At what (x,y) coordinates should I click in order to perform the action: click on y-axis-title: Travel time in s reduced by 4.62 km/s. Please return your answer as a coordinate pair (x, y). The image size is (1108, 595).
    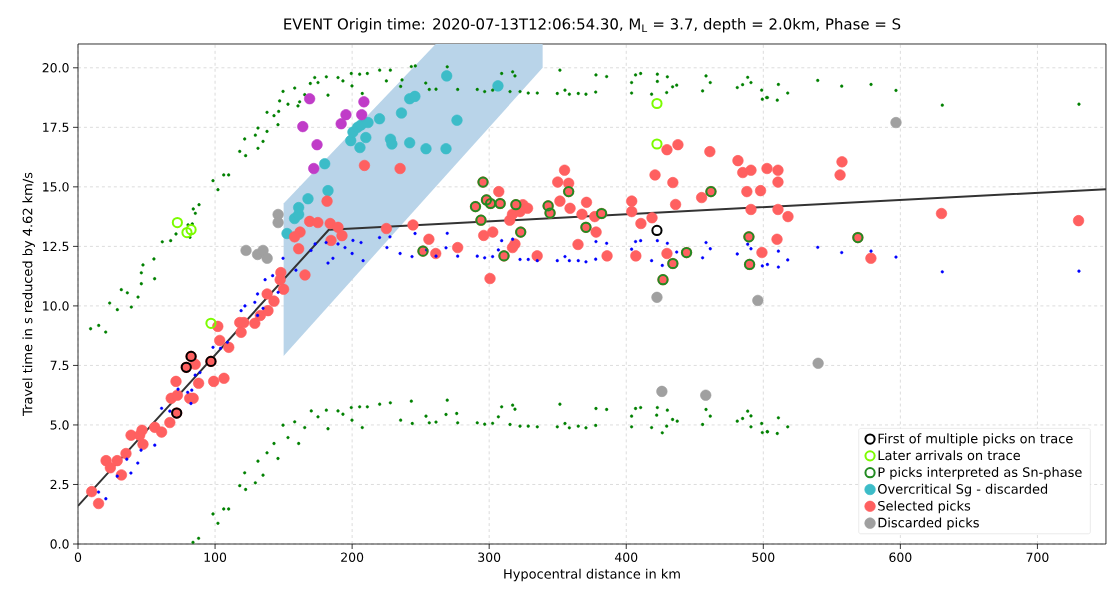
    Looking at the image, I should click on (28, 294).